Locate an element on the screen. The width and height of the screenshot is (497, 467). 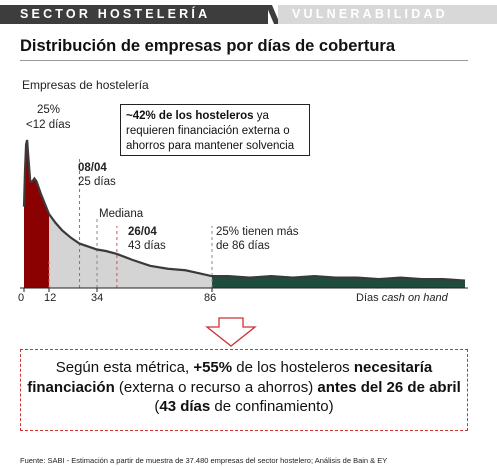
header-chevron-icon is located at coordinates (273, 14).